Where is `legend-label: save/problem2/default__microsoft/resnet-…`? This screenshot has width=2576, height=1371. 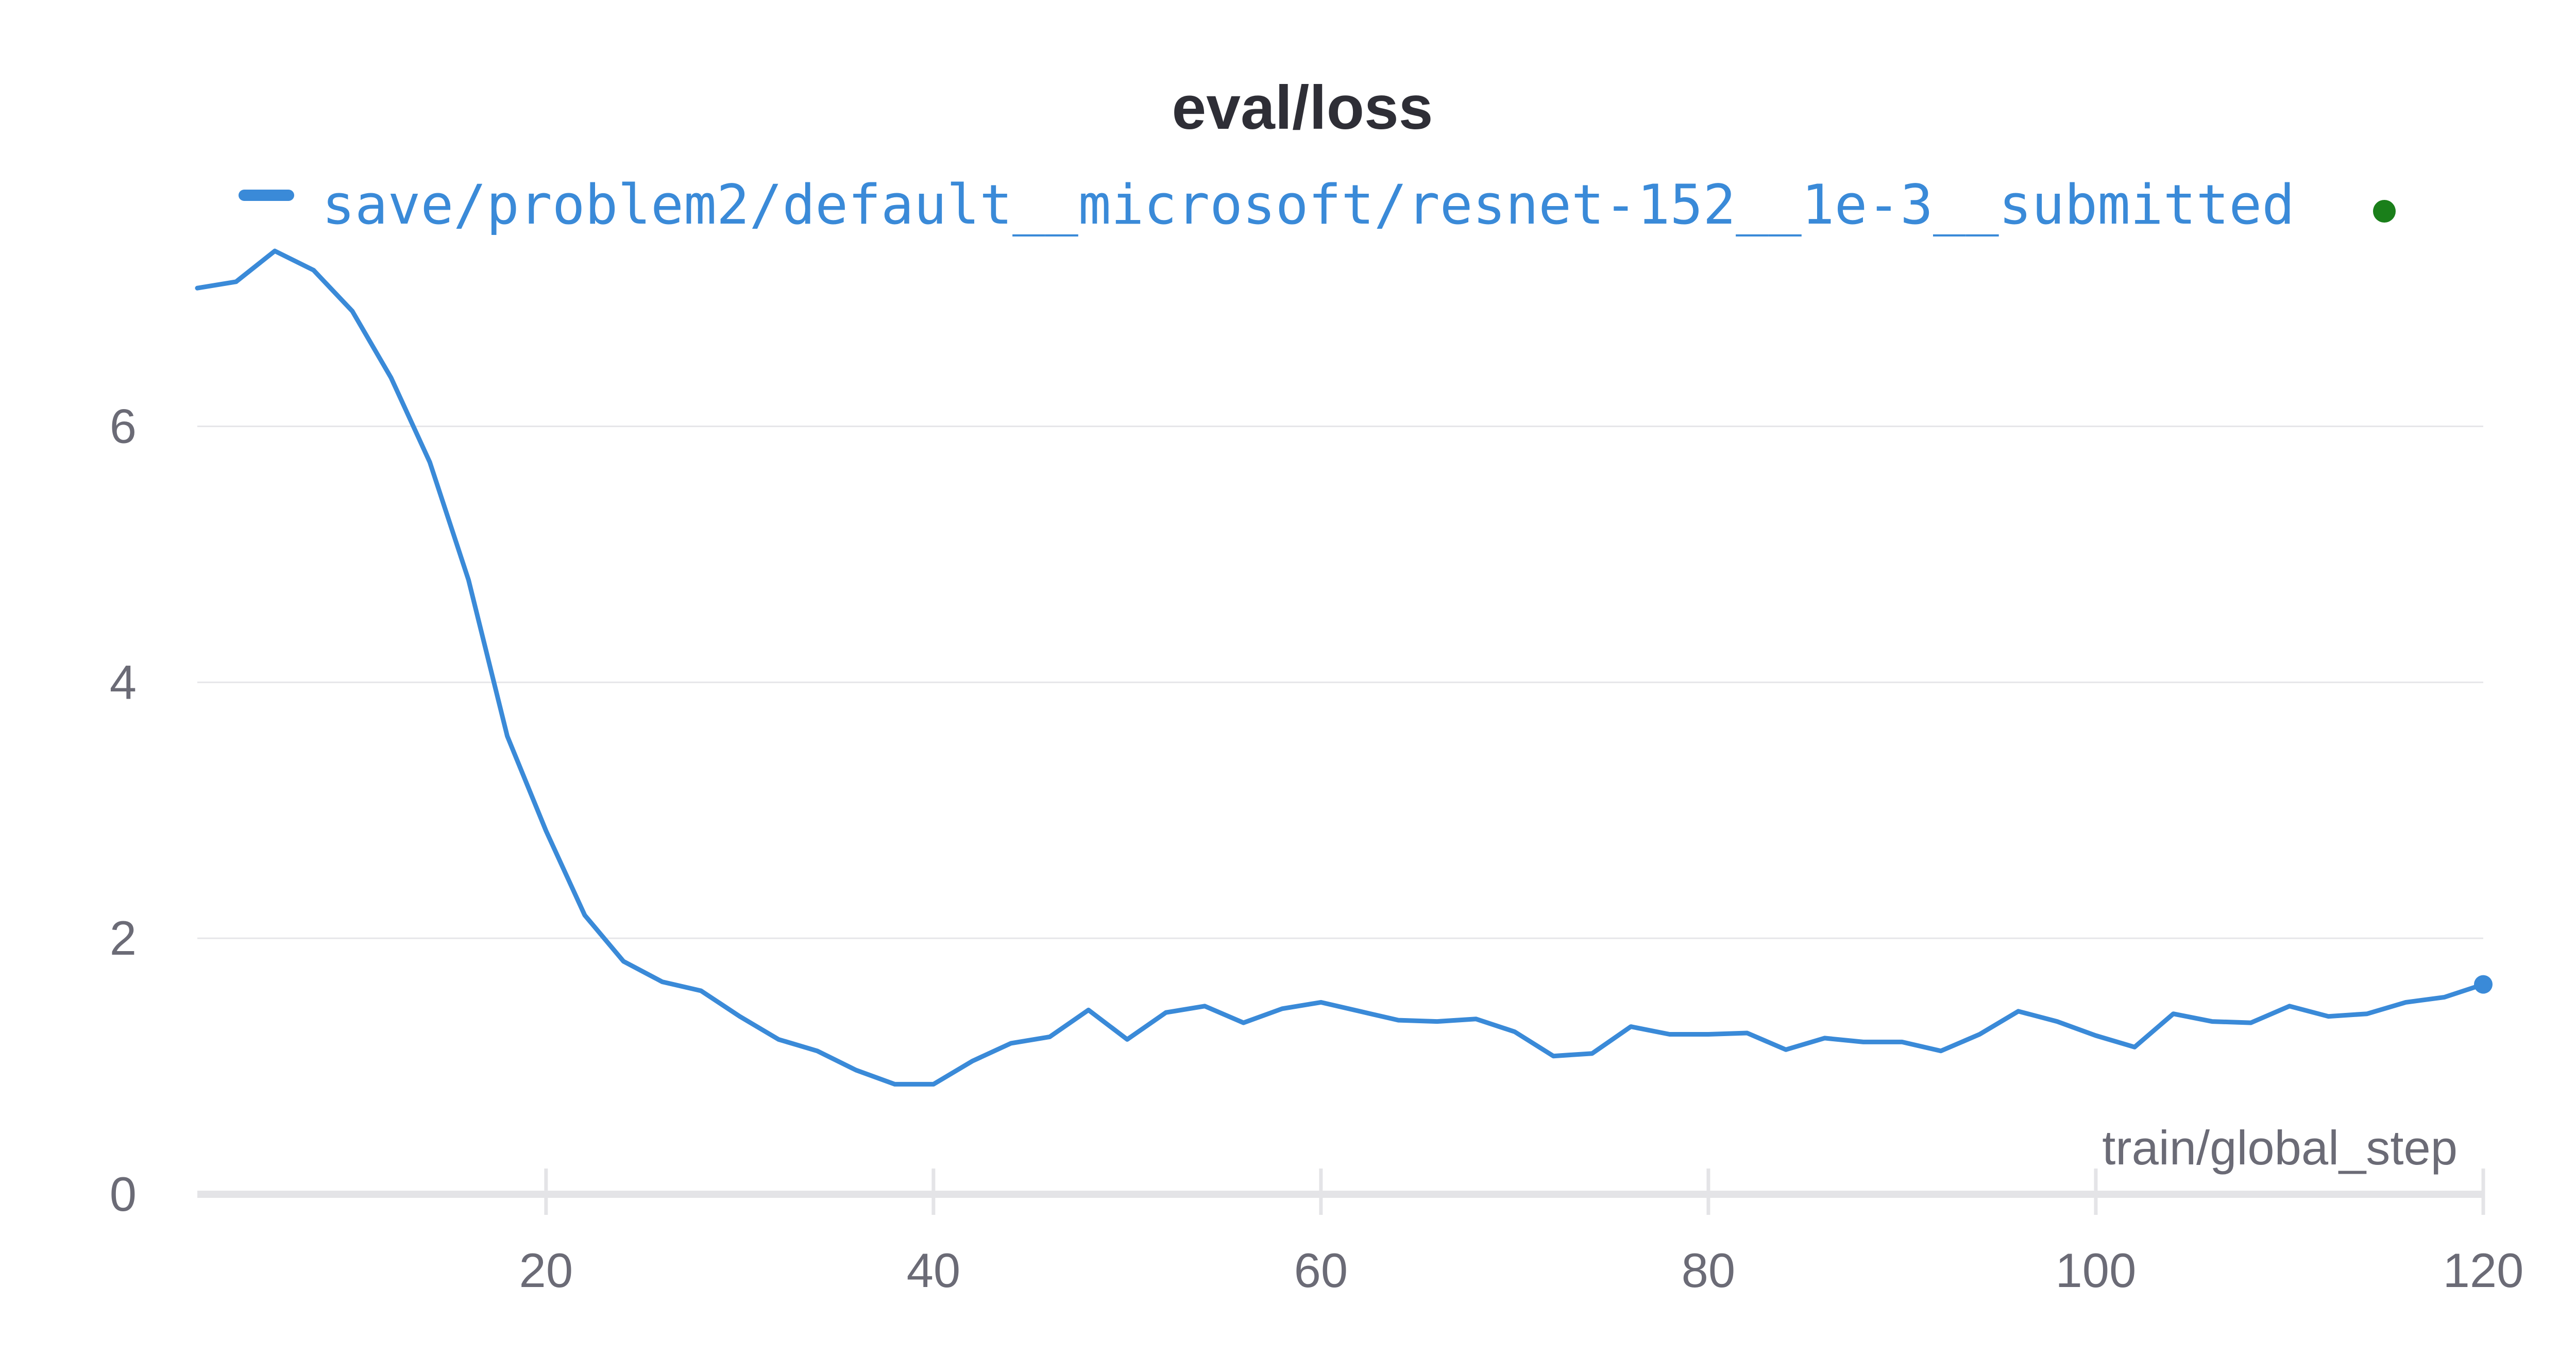
legend-label: save/problem2/default__microsoft/resnet-… is located at coordinates (1308, 204).